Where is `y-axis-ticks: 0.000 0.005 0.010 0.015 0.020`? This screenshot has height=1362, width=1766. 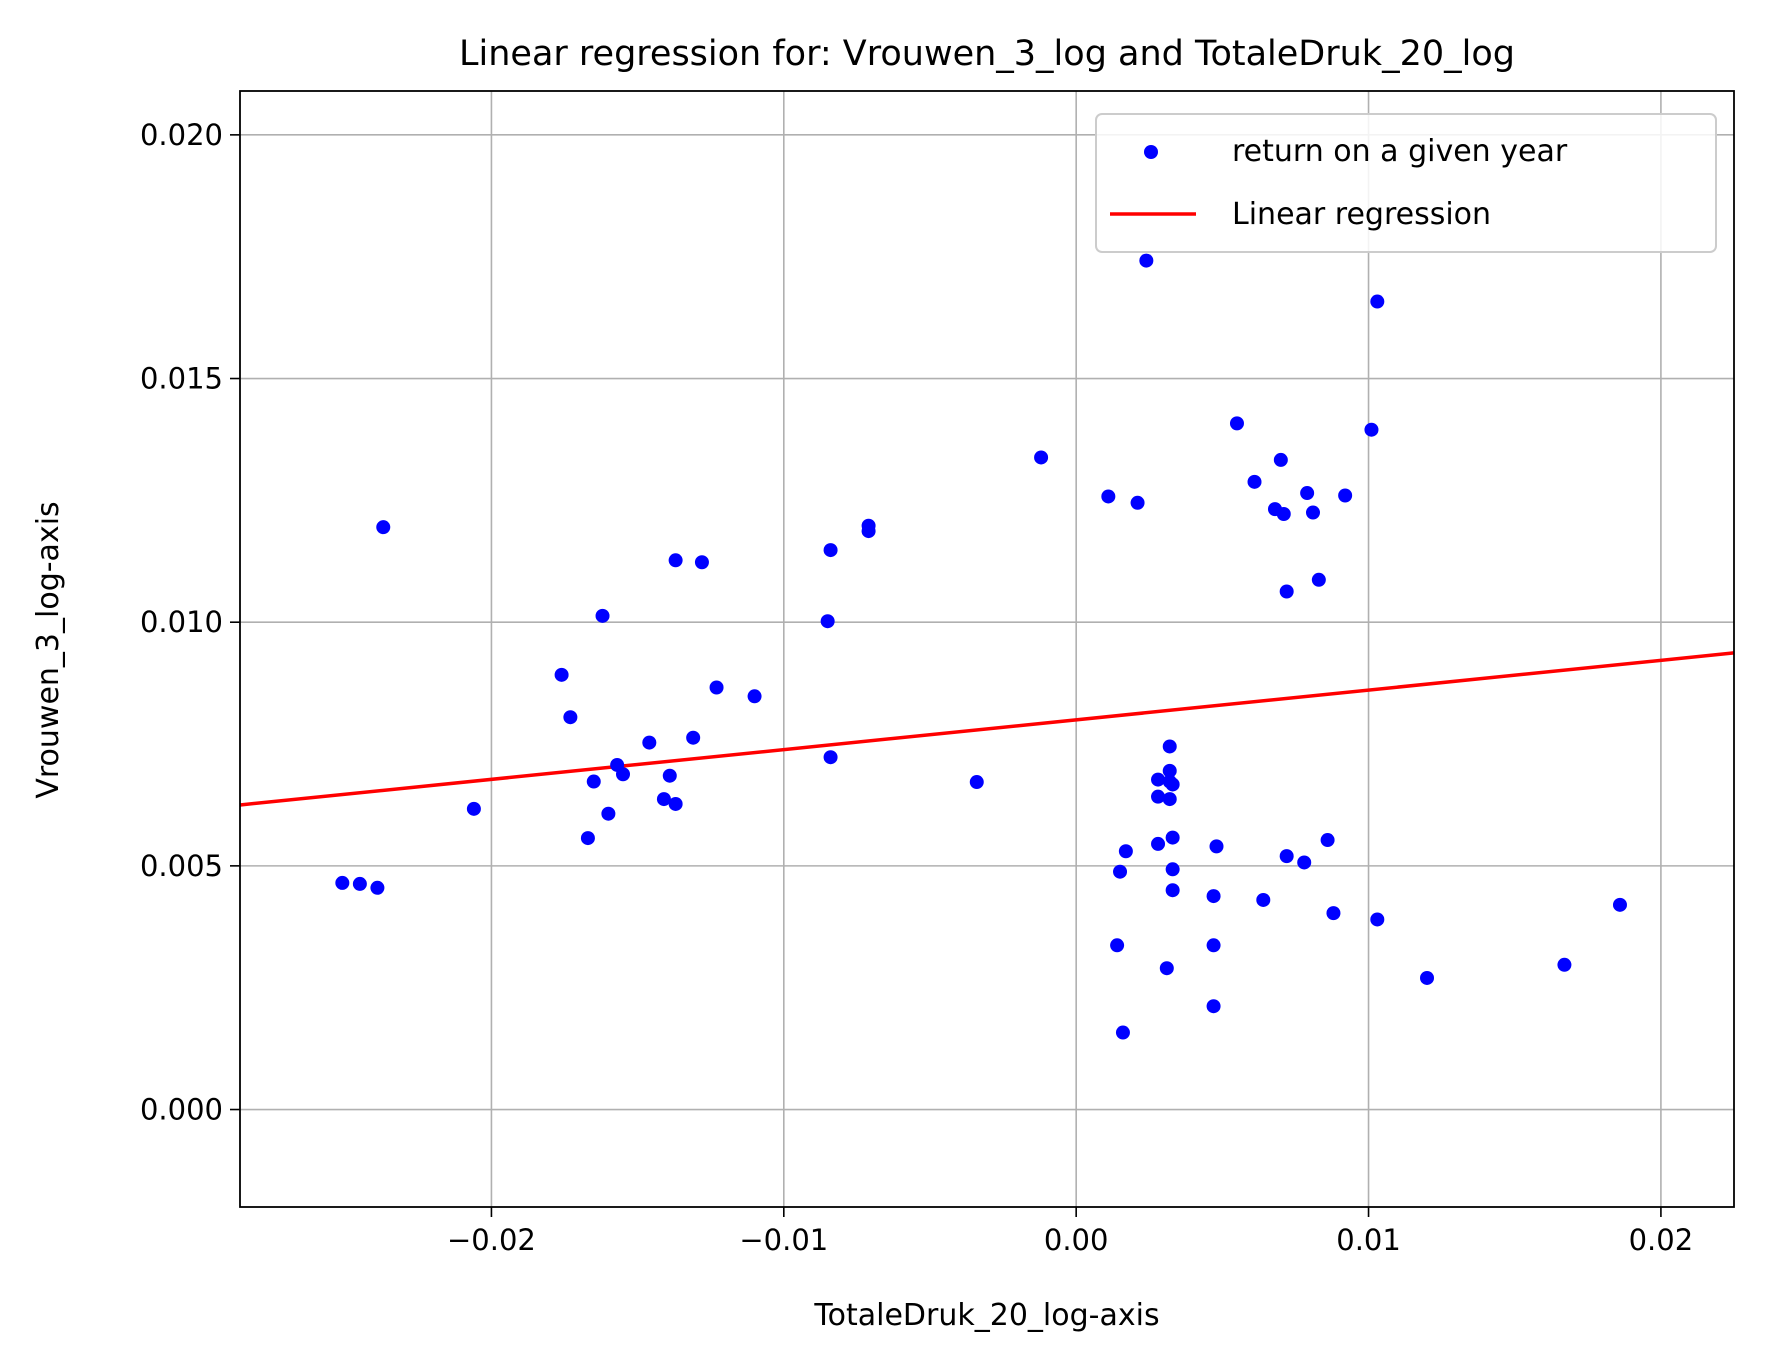
y-axis-ticks: 0.000 0.005 0.010 0.015 0.020 is located at coordinates (190, 622).